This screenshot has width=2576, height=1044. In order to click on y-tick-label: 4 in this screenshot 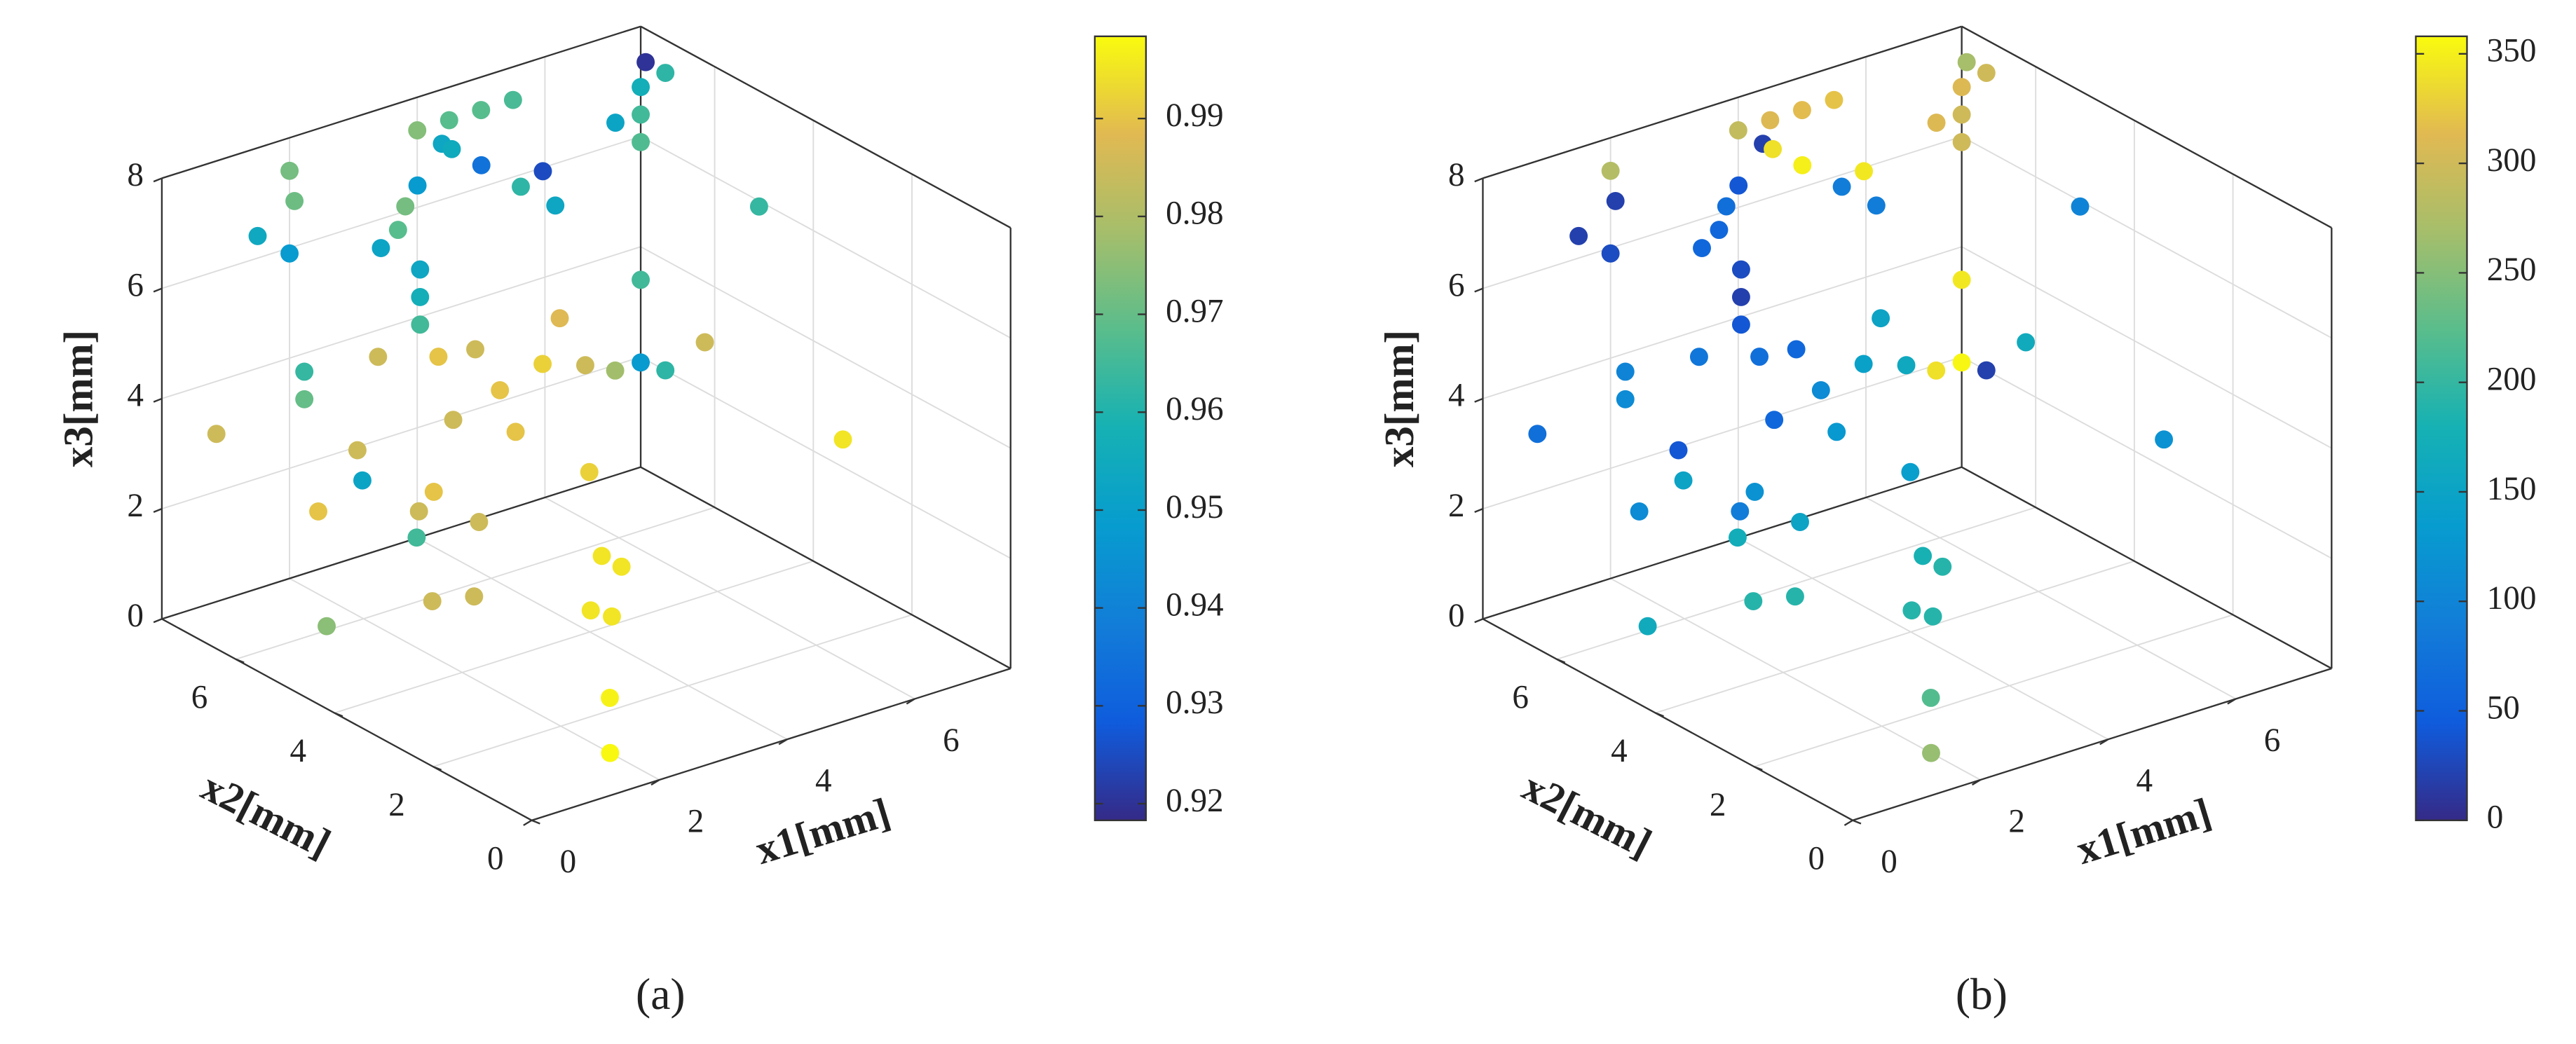, I will do `click(298, 751)`.